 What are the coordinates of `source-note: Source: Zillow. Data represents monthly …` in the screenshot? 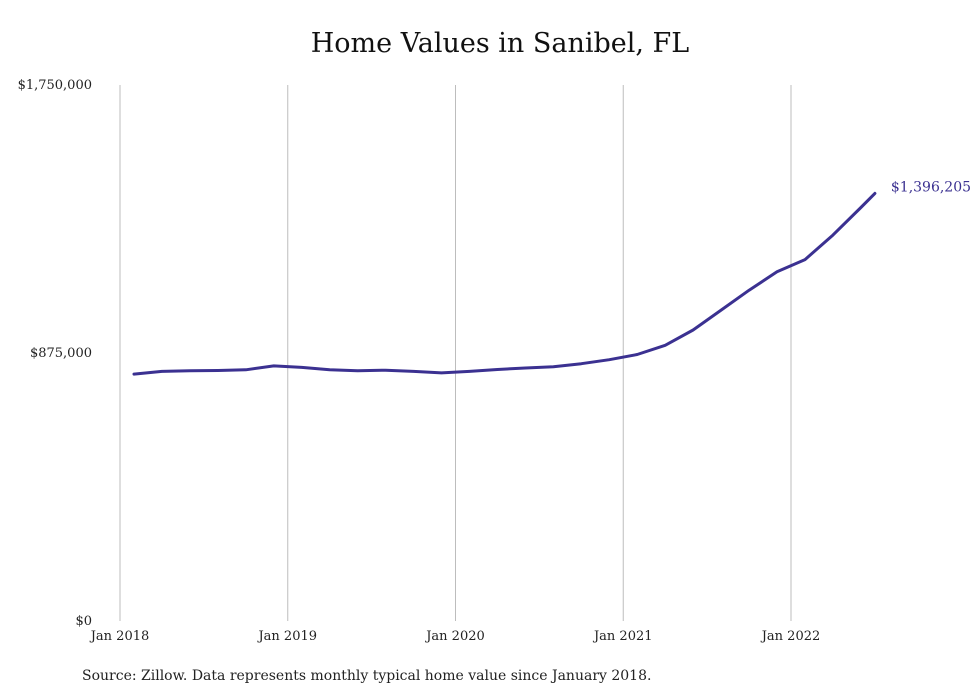 It's located at (367, 676).